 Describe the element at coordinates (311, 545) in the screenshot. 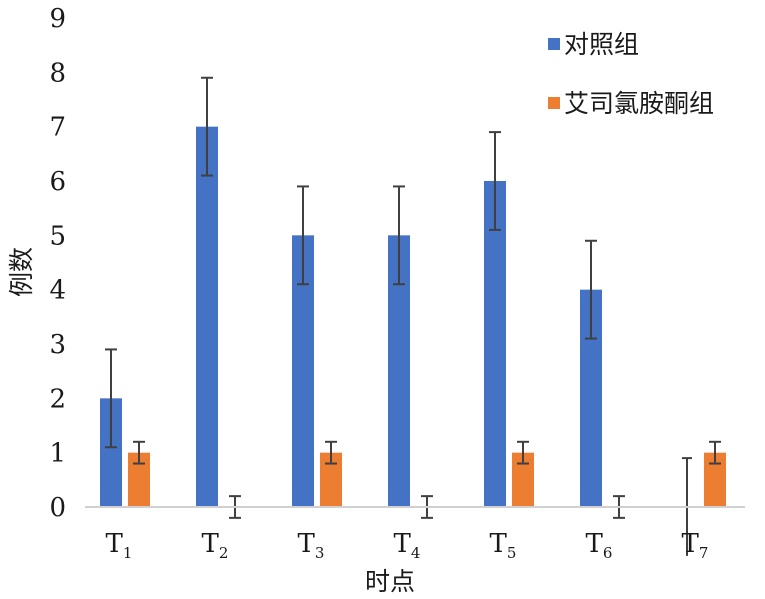

I see `x-tick-label: T3` at that location.